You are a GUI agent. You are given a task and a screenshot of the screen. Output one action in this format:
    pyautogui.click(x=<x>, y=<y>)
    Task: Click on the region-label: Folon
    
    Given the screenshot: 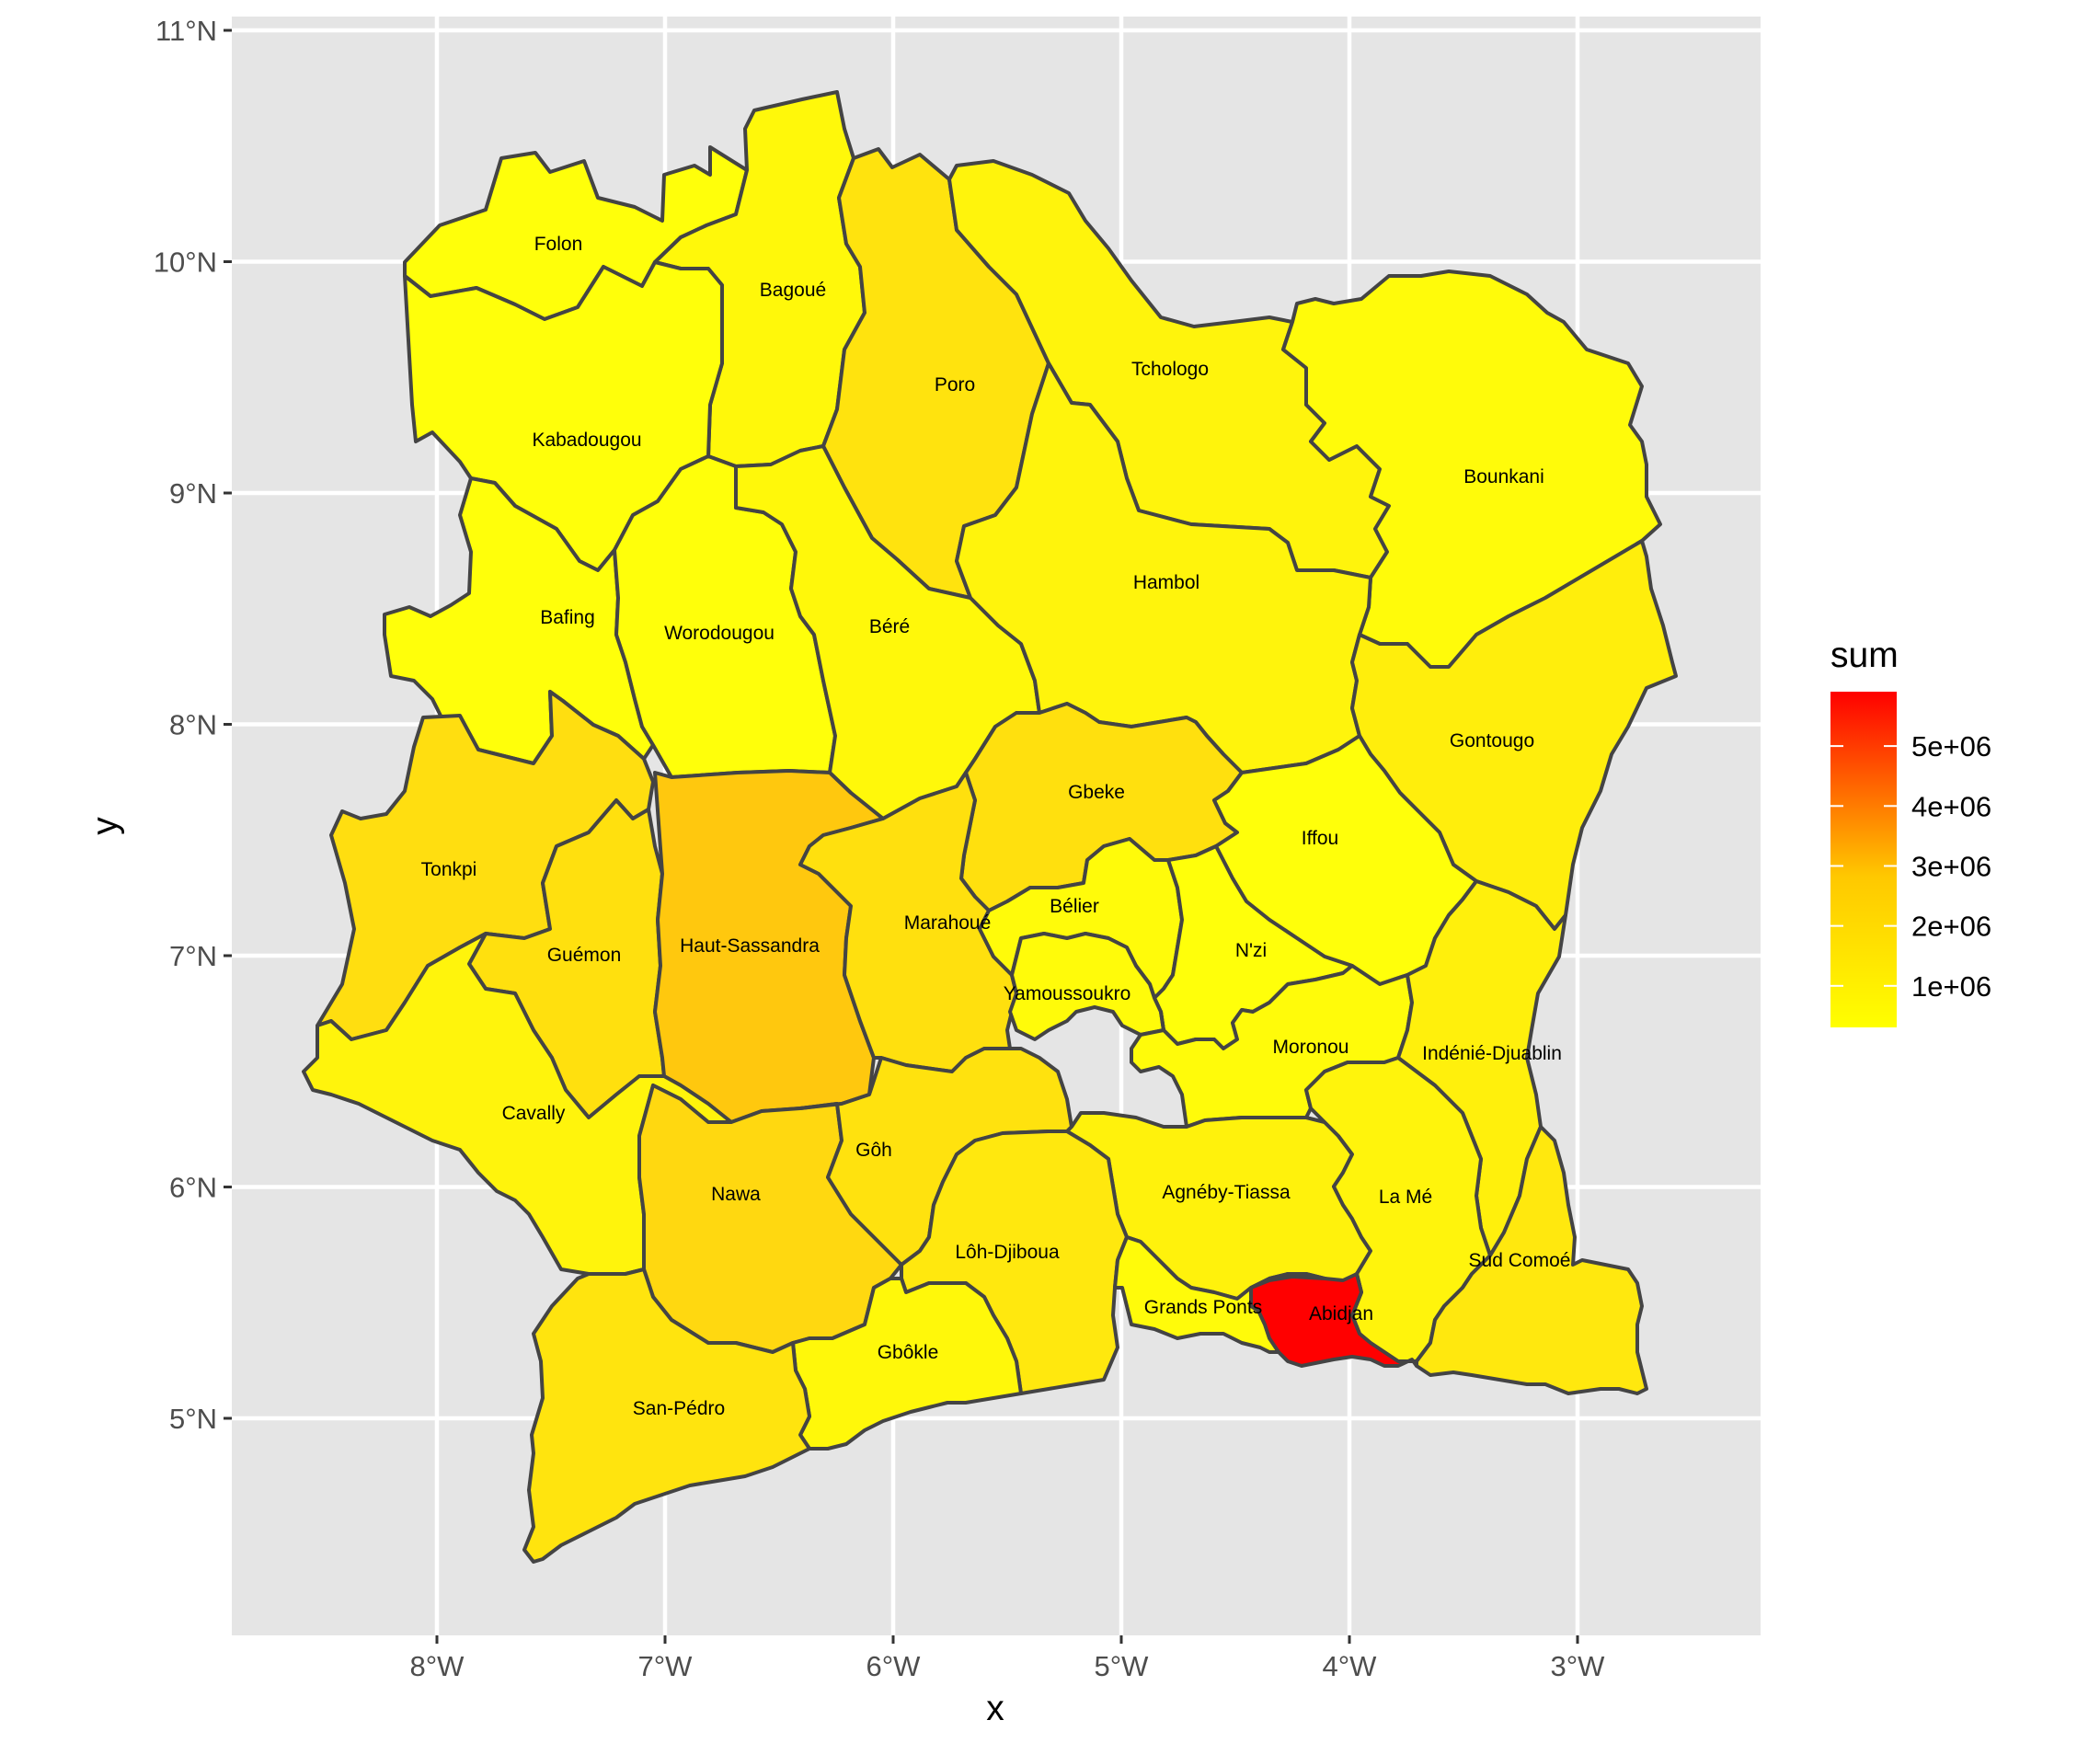 What is the action you would take?
    pyautogui.click(x=558, y=244)
    